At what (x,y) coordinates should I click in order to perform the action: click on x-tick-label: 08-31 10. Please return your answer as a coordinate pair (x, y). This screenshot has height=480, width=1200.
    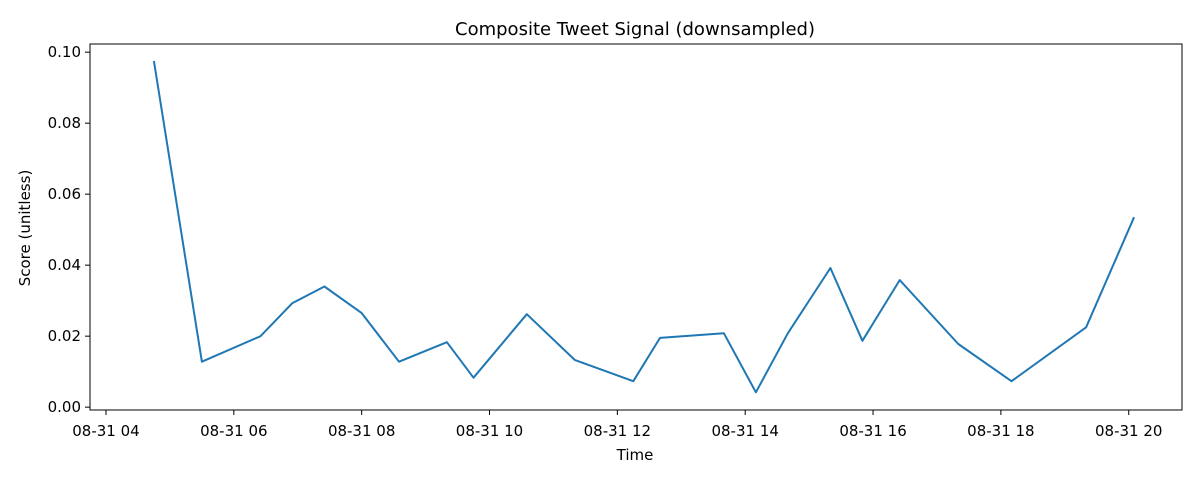
    Looking at the image, I should click on (489, 431).